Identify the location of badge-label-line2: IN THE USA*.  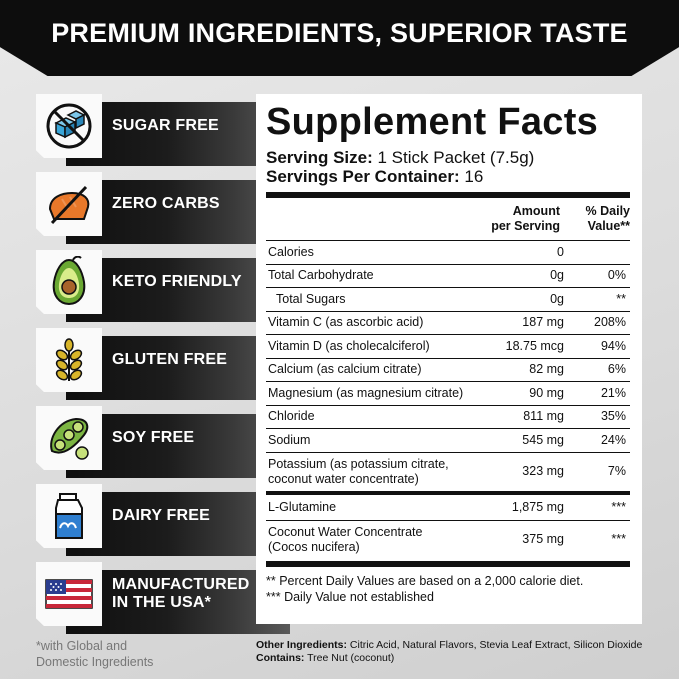
(162, 602).